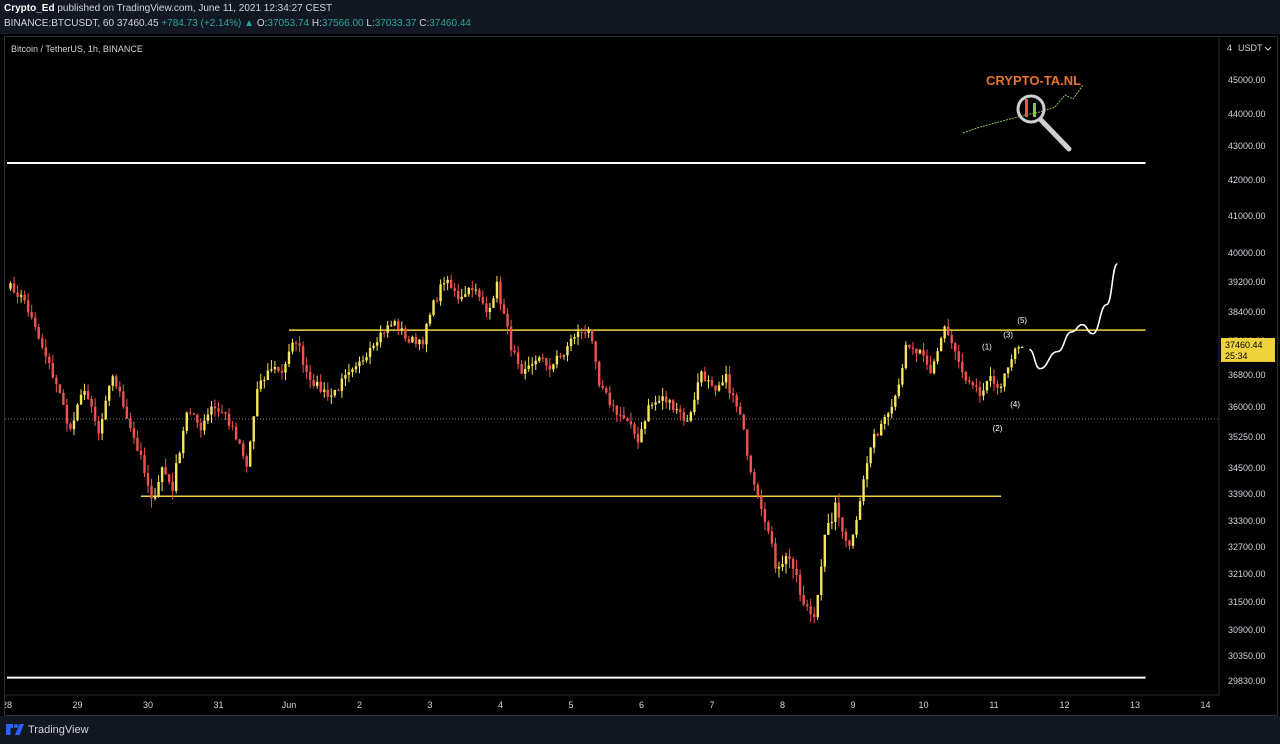 This screenshot has height=744, width=1280. What do you see at coordinates (1247, 114) in the screenshot?
I see `price-tick-label: 44000.00` at bounding box center [1247, 114].